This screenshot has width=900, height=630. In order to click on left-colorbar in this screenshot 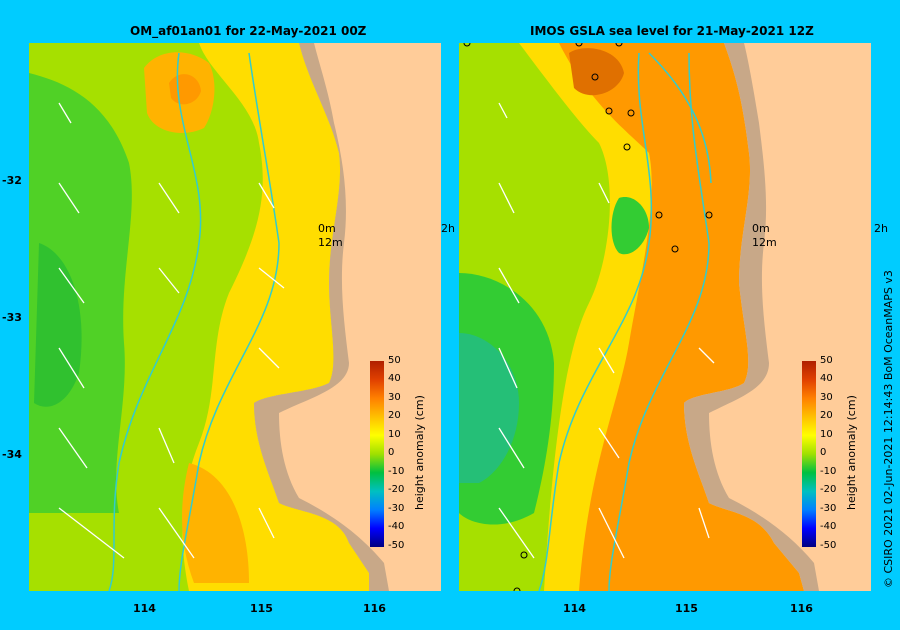, I will do `click(377, 454)`.